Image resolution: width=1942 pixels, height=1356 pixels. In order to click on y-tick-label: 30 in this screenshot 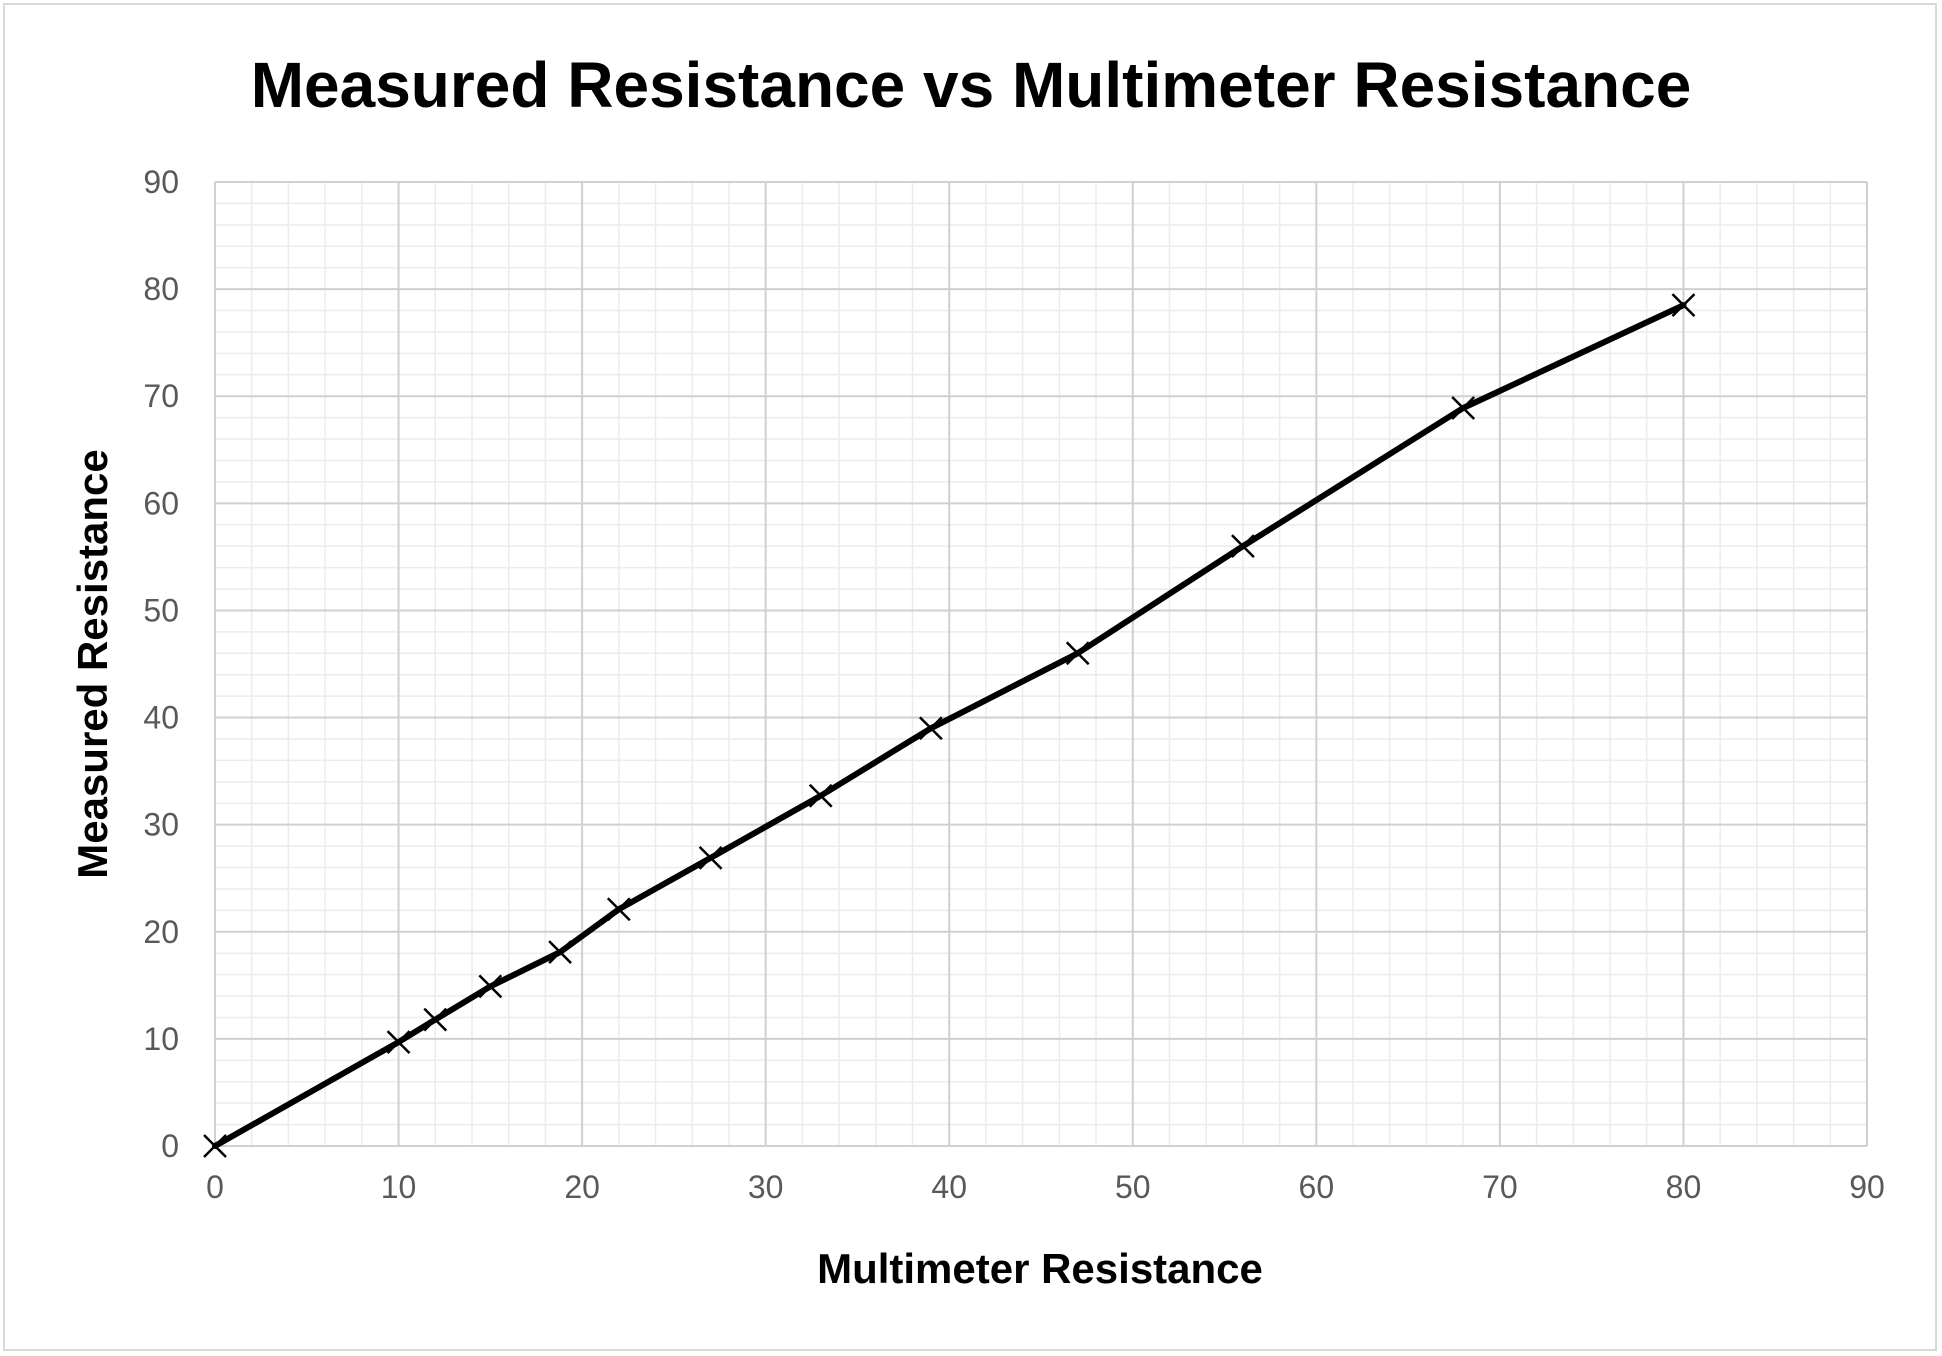, I will do `click(161, 825)`.